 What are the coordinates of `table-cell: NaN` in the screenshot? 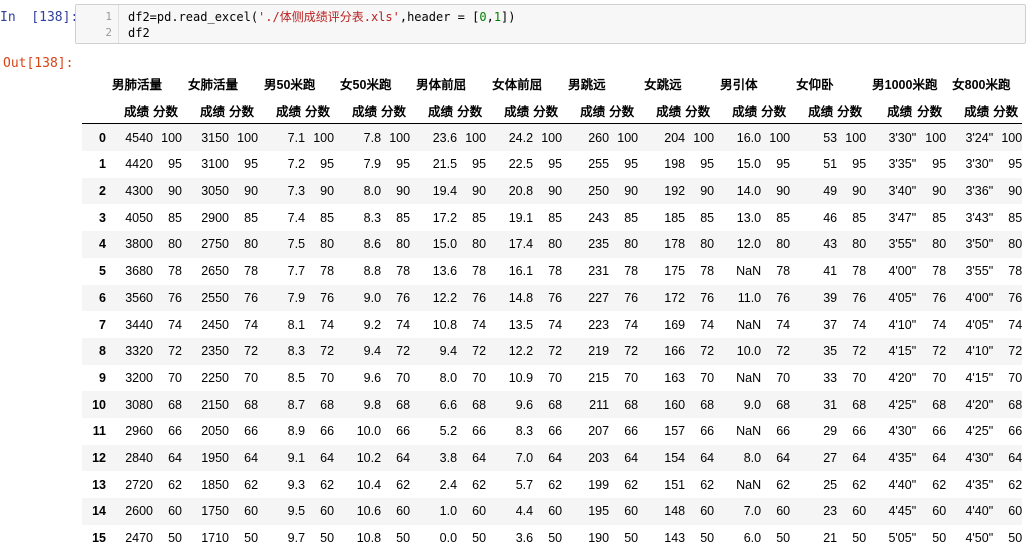 It's located at (749, 377).